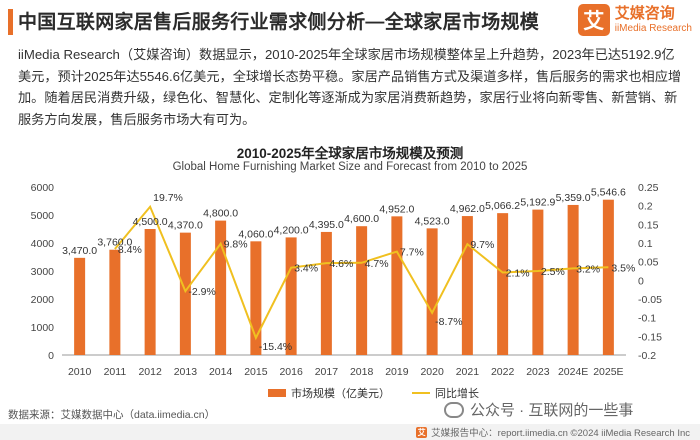  Describe the element at coordinates (150, 222) in the screenshot. I see `bar-value-label: 4,500.0` at that location.